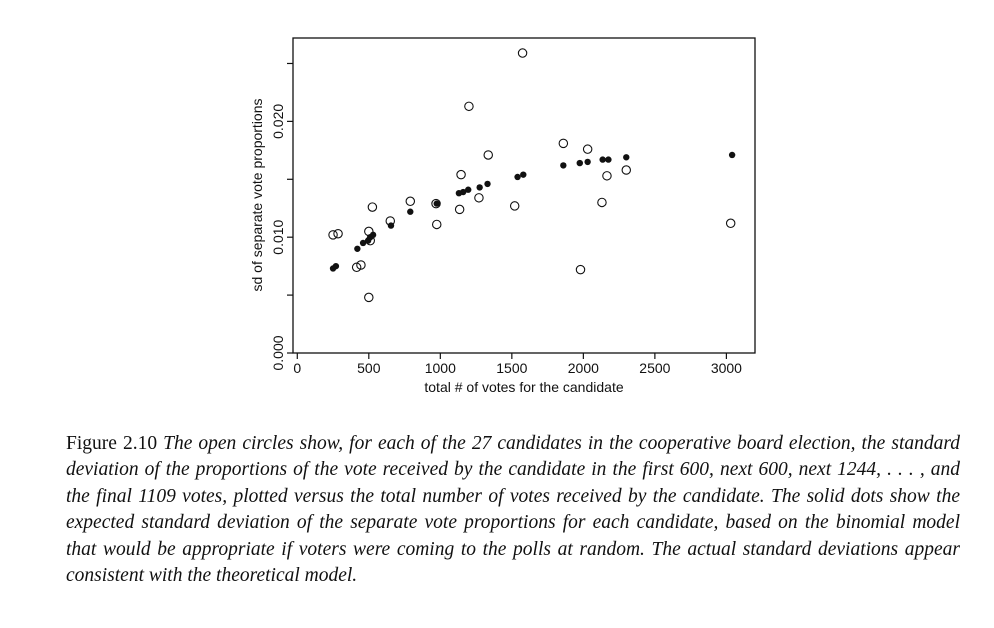 Image resolution: width=994 pixels, height=628 pixels. Describe the element at coordinates (726, 368) in the screenshot. I see `x-tick-label: 3000` at that location.